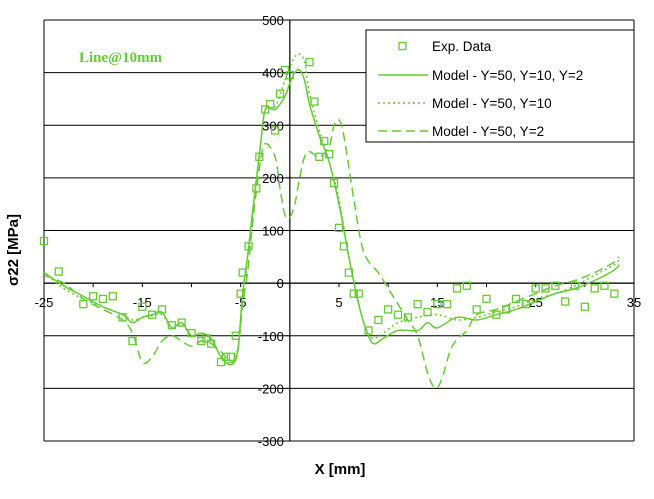  I want to click on x-tick-label: -15, so click(142, 302).